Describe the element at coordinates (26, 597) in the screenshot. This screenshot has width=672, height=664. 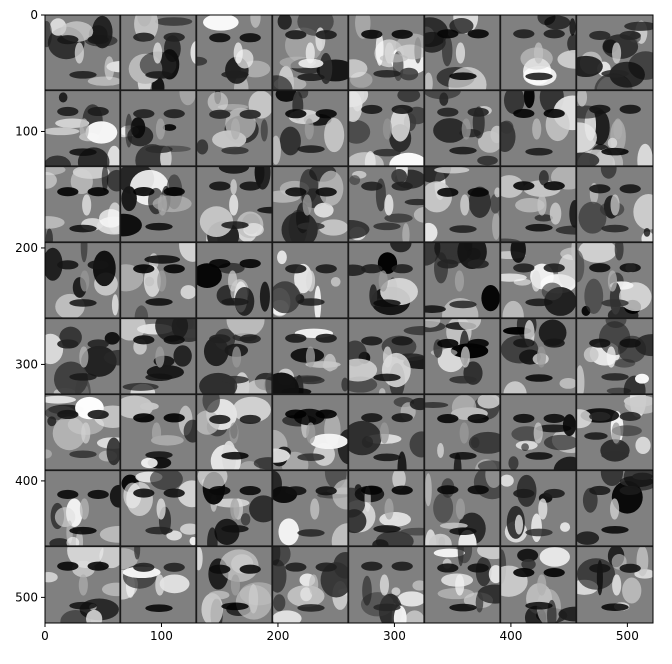
I see `y-tick-label: 500` at that location.